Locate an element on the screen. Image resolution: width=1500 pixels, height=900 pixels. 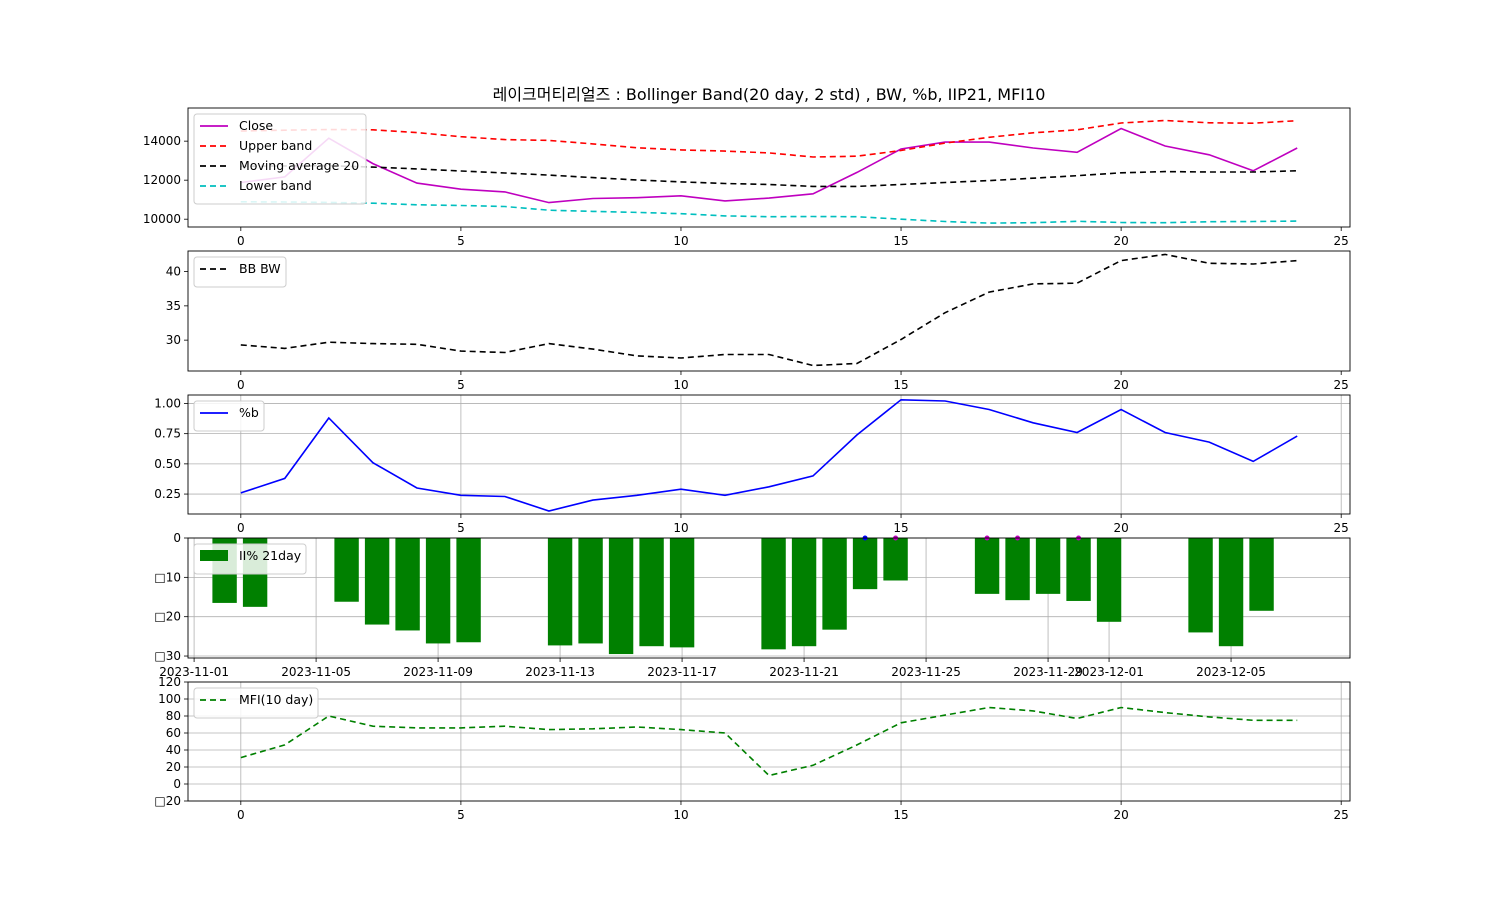
y-tick-label-1: 0.50 is located at coordinates (167, 464).